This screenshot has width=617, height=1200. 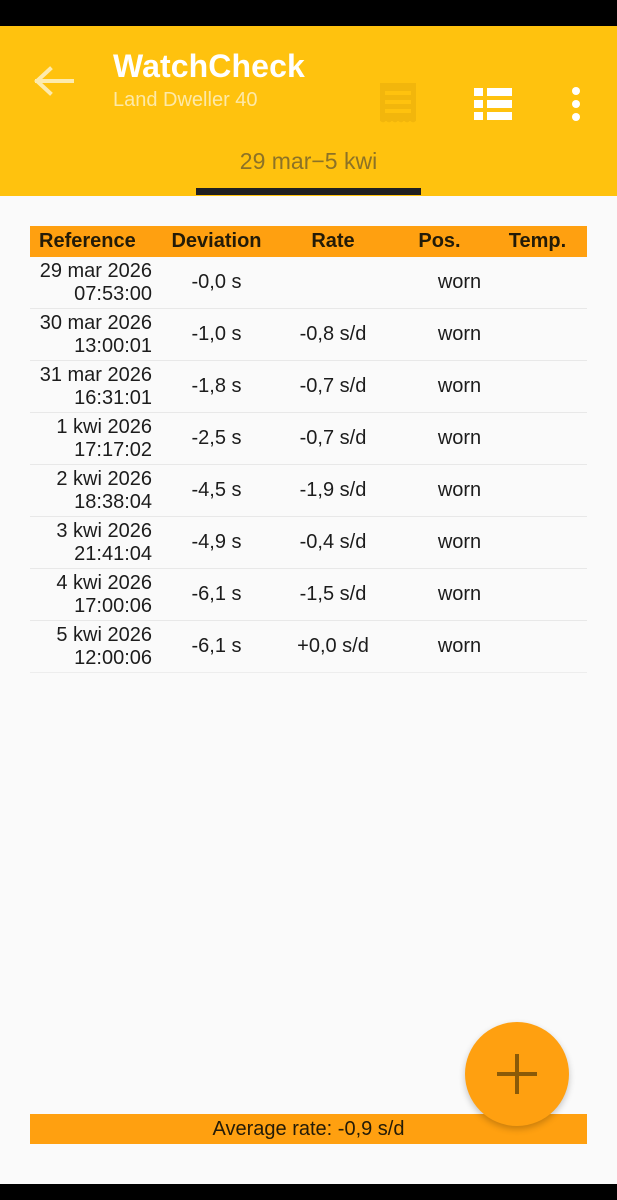 I want to click on app-bar-actions, so click(x=482, y=104).